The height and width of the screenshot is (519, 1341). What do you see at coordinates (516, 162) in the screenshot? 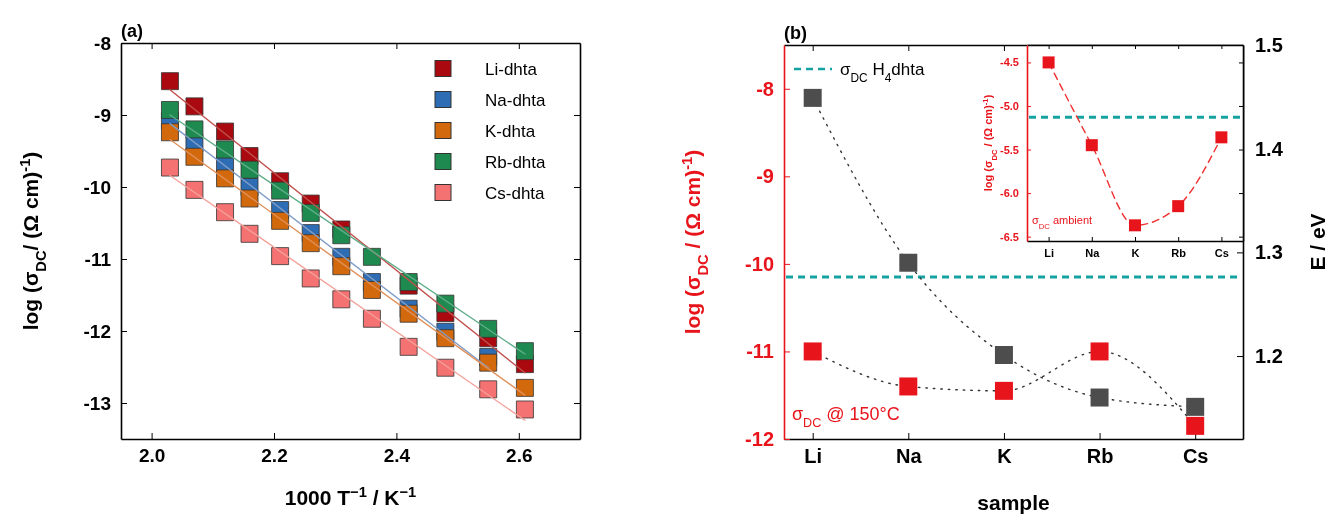
I see `legend-label: Rb-dhta` at bounding box center [516, 162].